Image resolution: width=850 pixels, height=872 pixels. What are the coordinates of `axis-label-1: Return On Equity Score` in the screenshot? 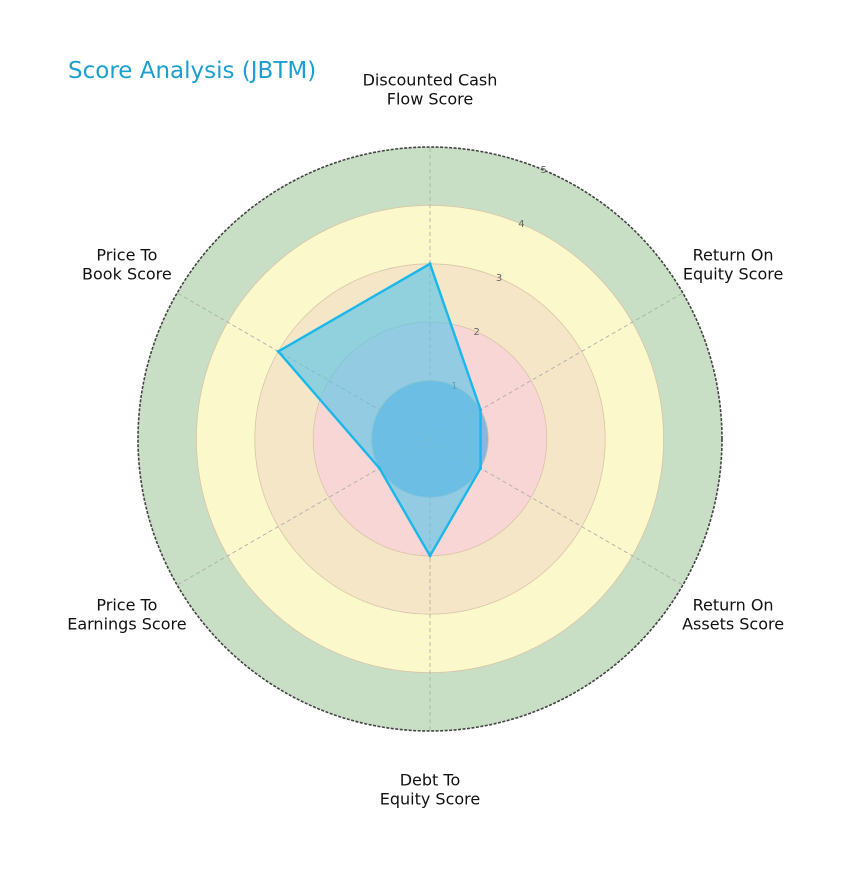 It's located at (733, 265).